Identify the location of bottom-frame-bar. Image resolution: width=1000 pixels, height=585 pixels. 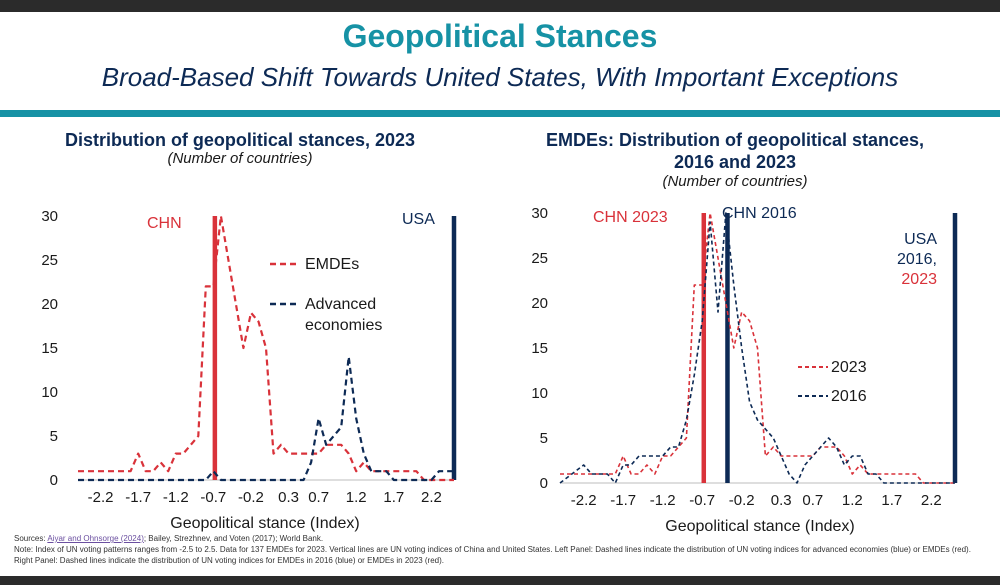
(500, 580).